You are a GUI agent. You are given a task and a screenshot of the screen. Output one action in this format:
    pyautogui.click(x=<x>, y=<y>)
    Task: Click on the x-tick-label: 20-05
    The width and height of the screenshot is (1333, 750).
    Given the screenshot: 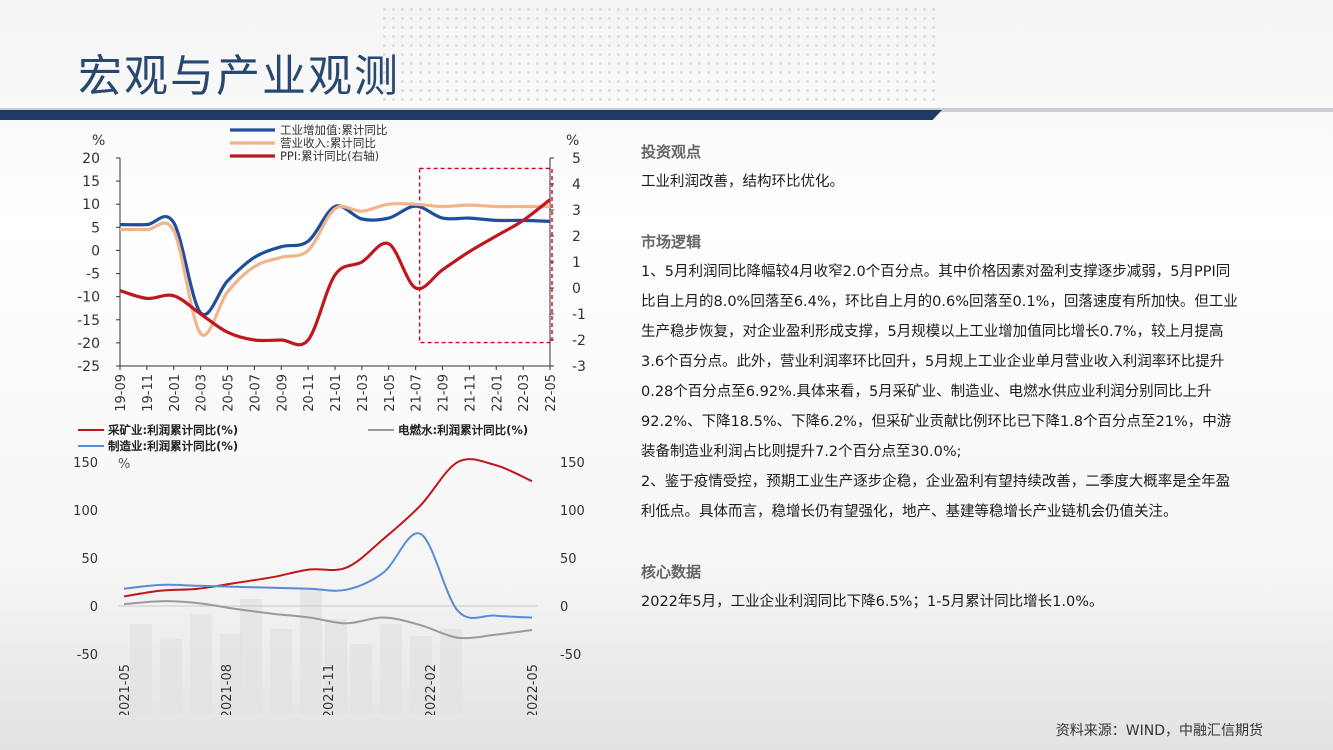 What is the action you would take?
    pyautogui.click(x=229, y=393)
    